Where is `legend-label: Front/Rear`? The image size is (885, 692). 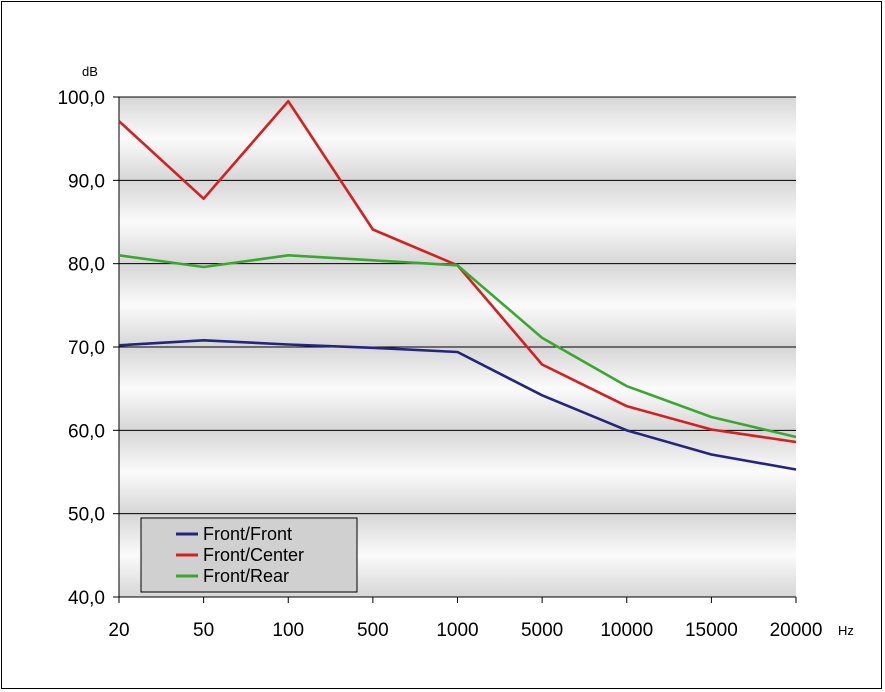
legend-label: Front/Rear is located at coordinates (246, 576).